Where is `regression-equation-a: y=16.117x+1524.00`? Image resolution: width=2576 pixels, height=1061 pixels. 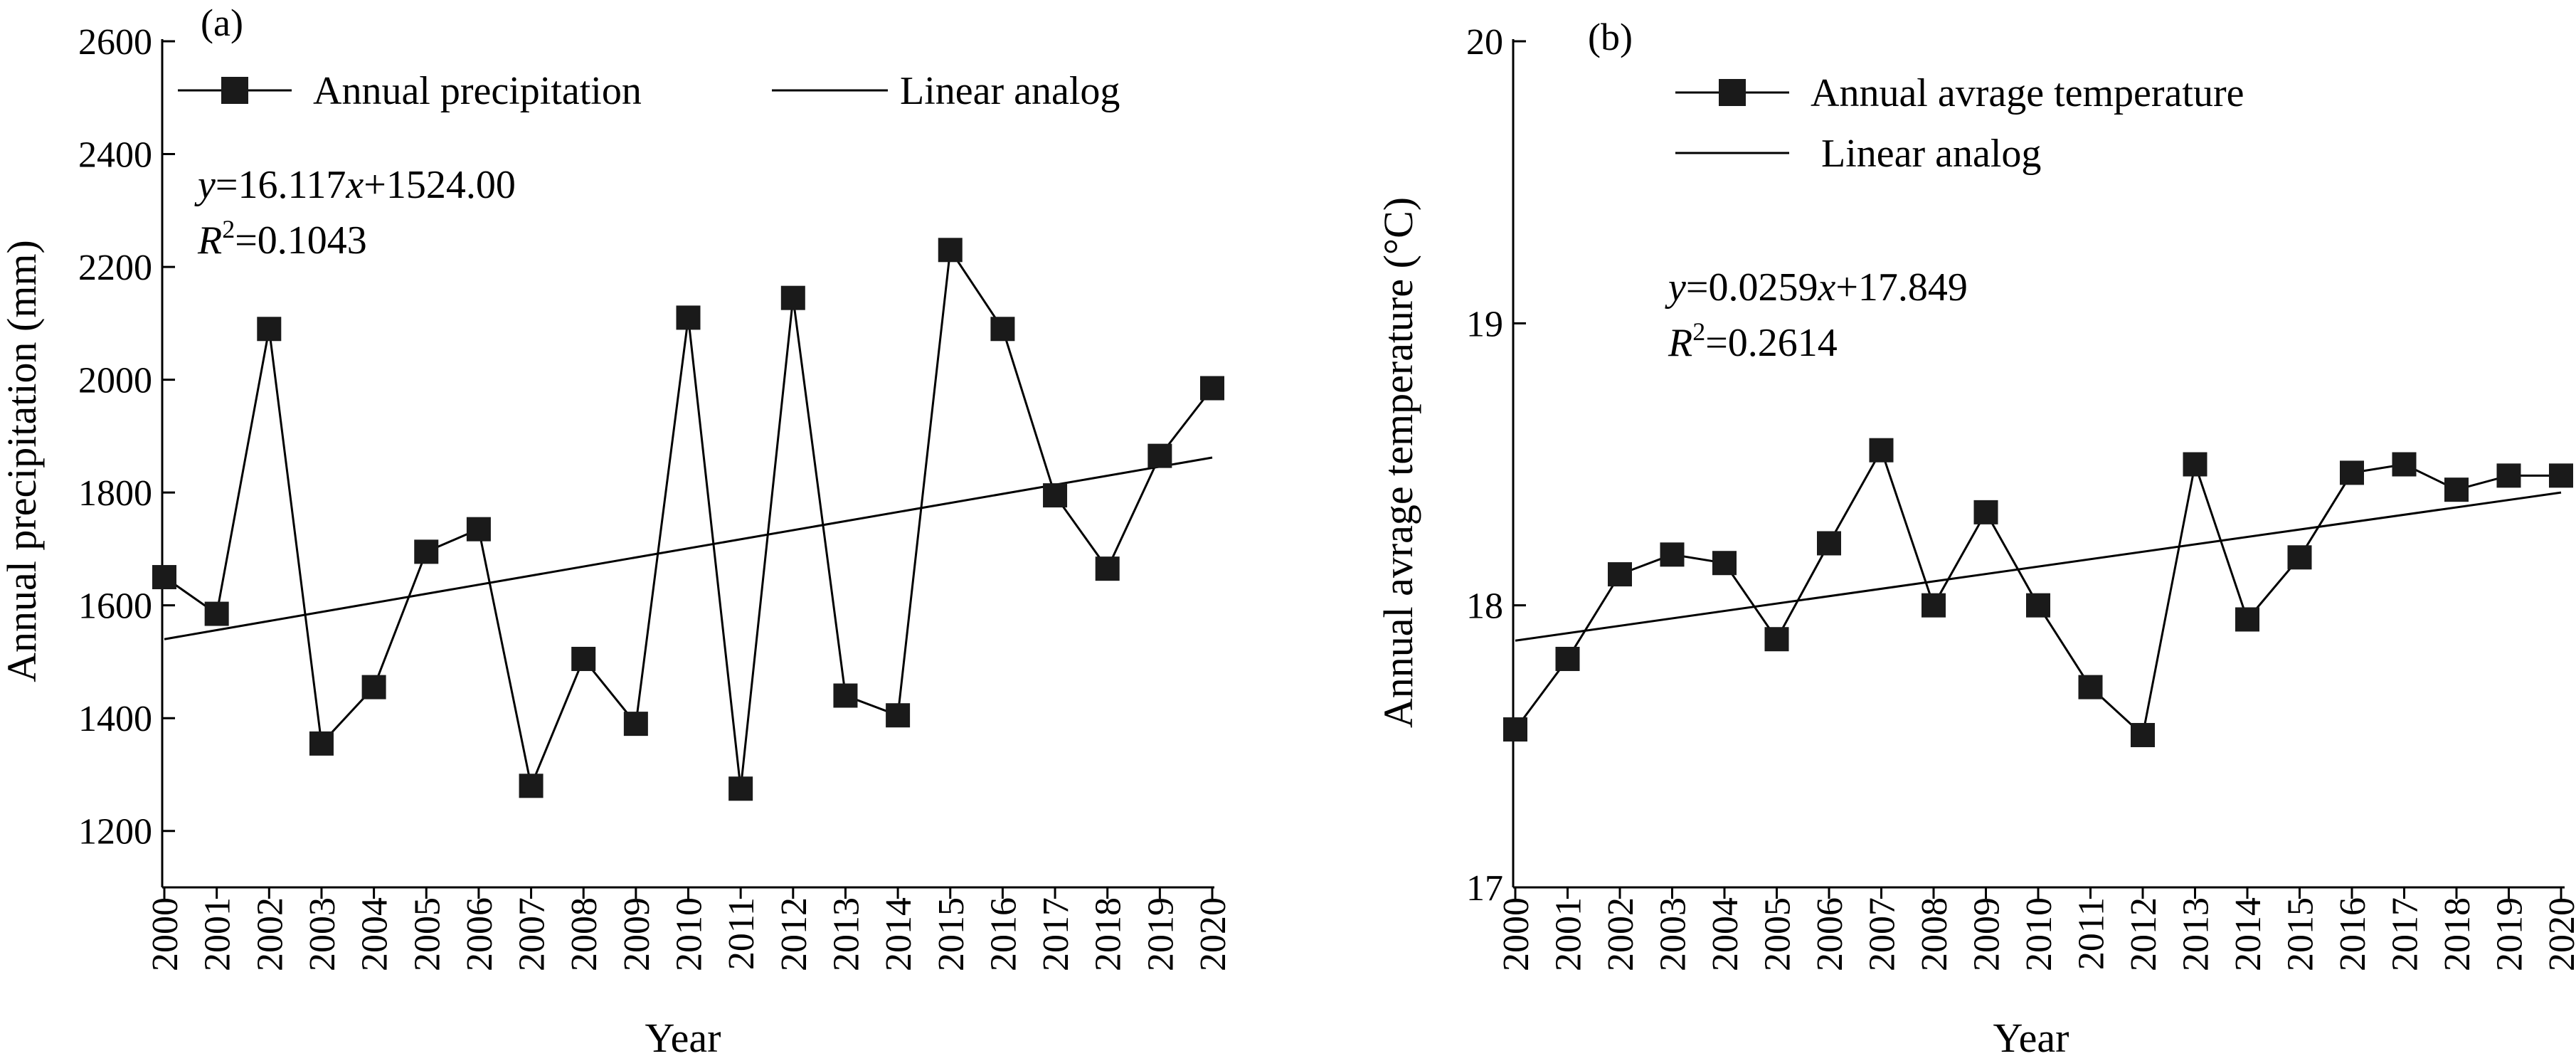
regression-equation-a: y=16.117x+1524.00 is located at coordinates (355, 185).